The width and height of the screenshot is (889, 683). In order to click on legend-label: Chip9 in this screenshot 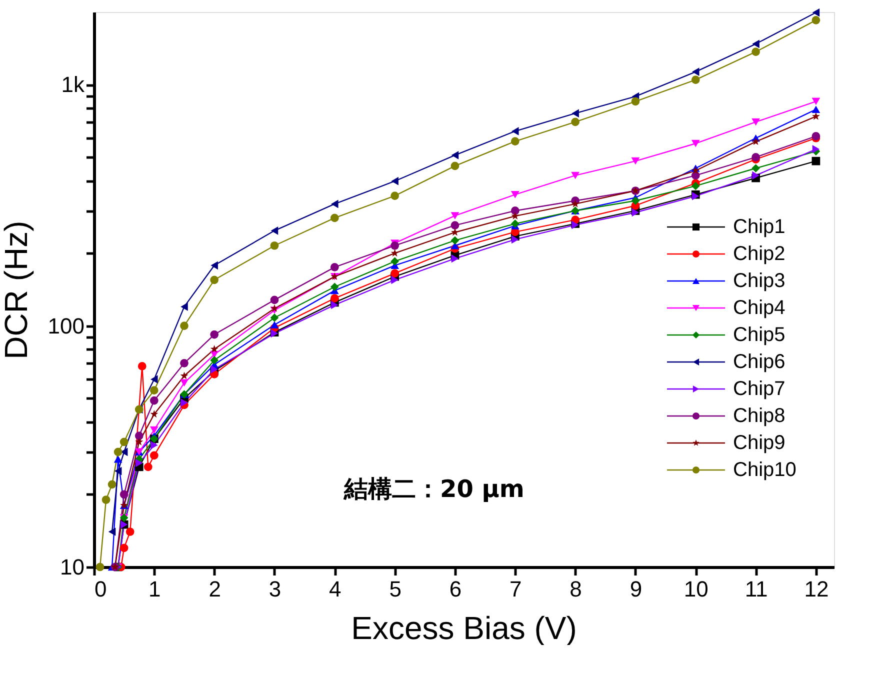, I will do `click(759, 443)`.